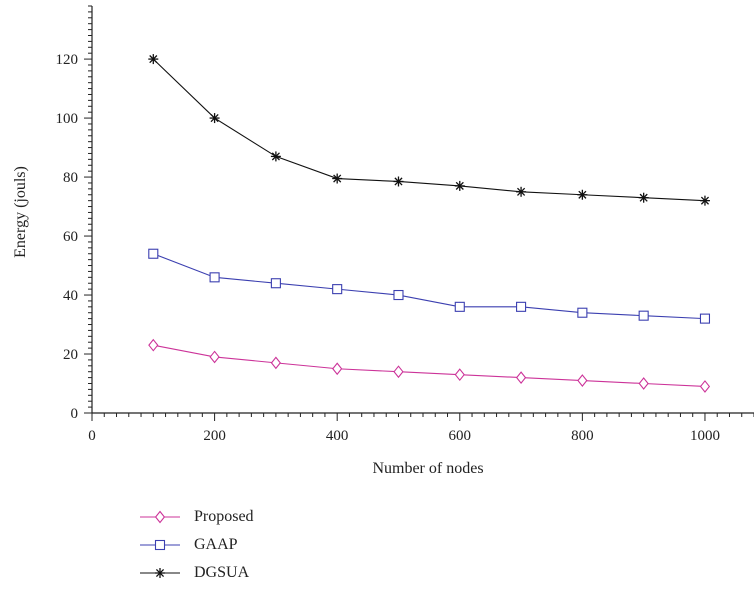  What do you see at coordinates (67, 119) in the screenshot?
I see `y-tick-label: 100` at bounding box center [67, 119].